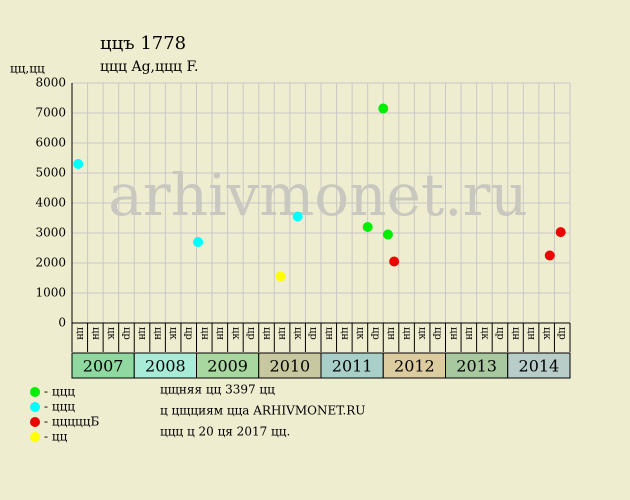  Describe the element at coordinates (71, 422) in the screenshot. I see `legend-label: - цццццБ` at that location.